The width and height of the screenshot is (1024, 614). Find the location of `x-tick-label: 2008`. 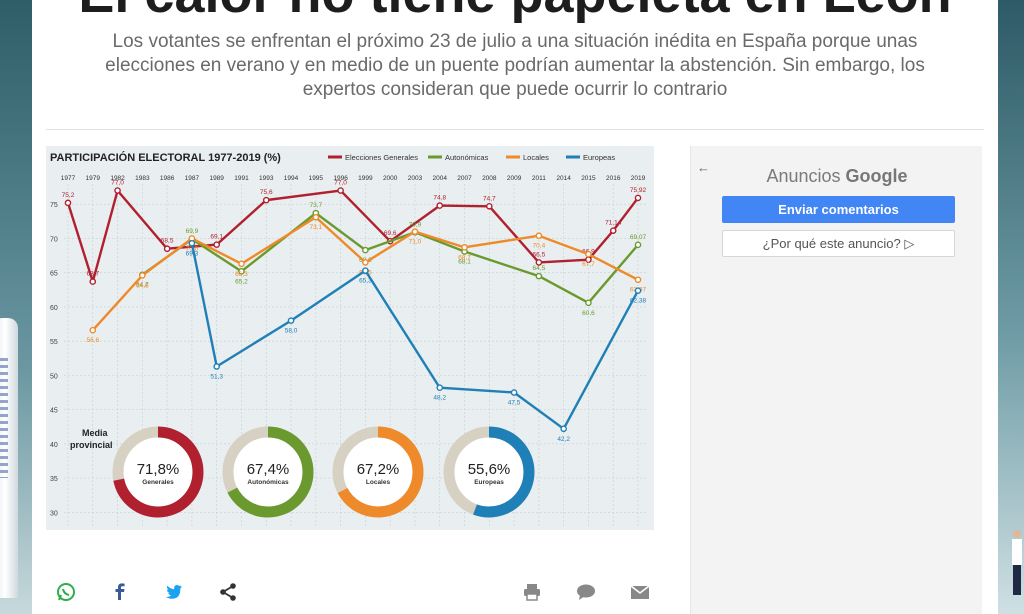

x-tick-label: 2008 is located at coordinates (489, 178).